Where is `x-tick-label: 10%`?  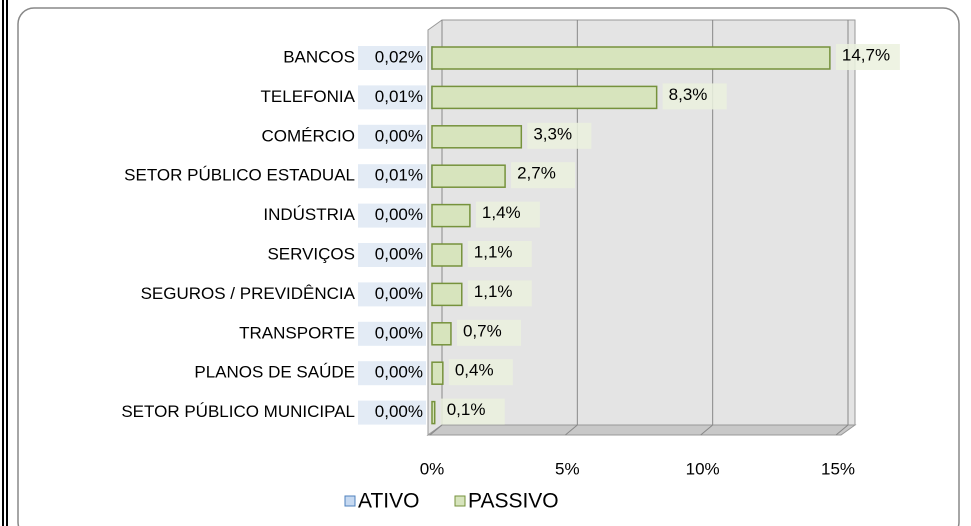 x-tick-label: 10% is located at coordinates (703, 468).